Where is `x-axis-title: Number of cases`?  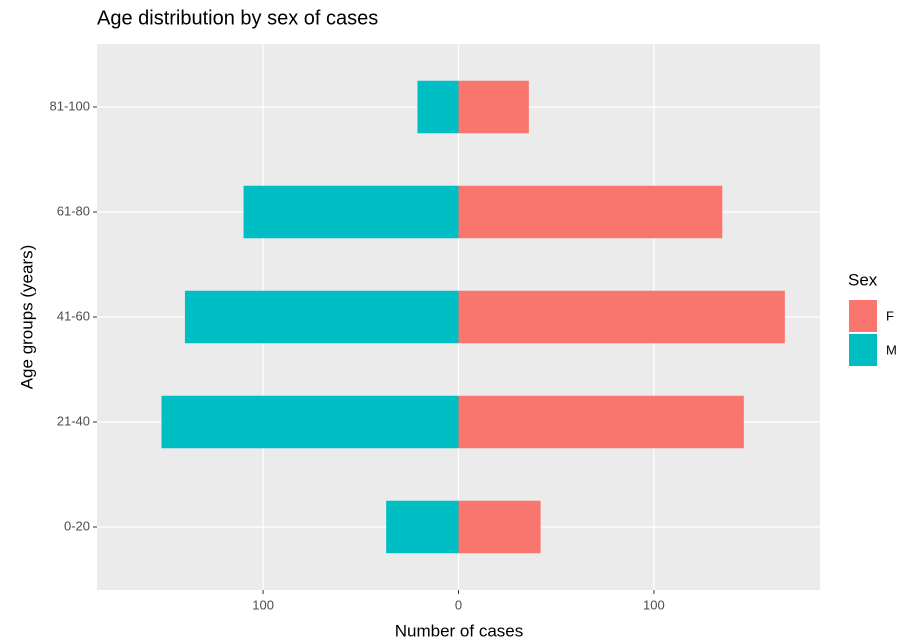 x-axis-title: Number of cases is located at coordinates (459, 630).